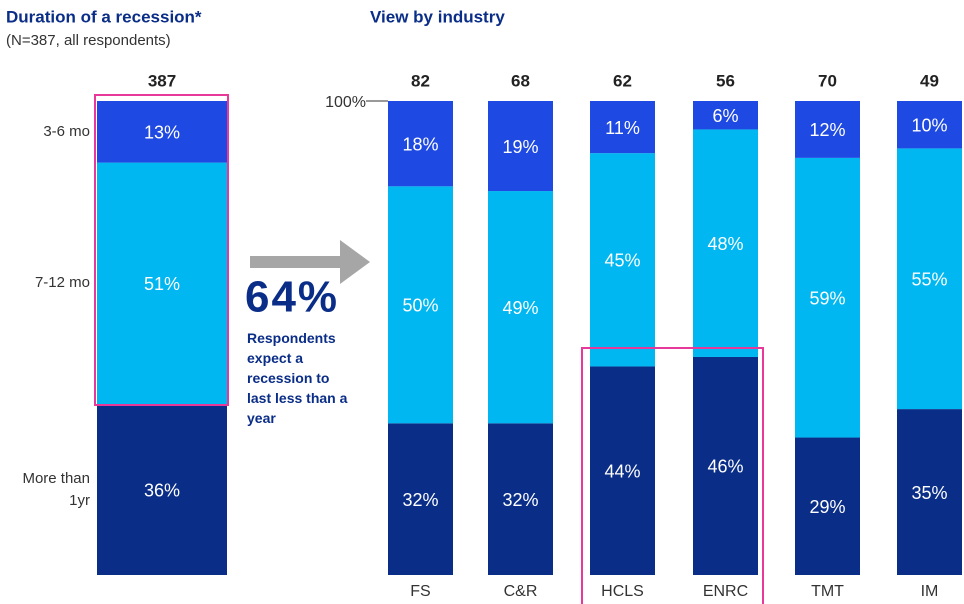 This screenshot has height=604, width=964. I want to click on value-label: 11%, so click(622, 128).